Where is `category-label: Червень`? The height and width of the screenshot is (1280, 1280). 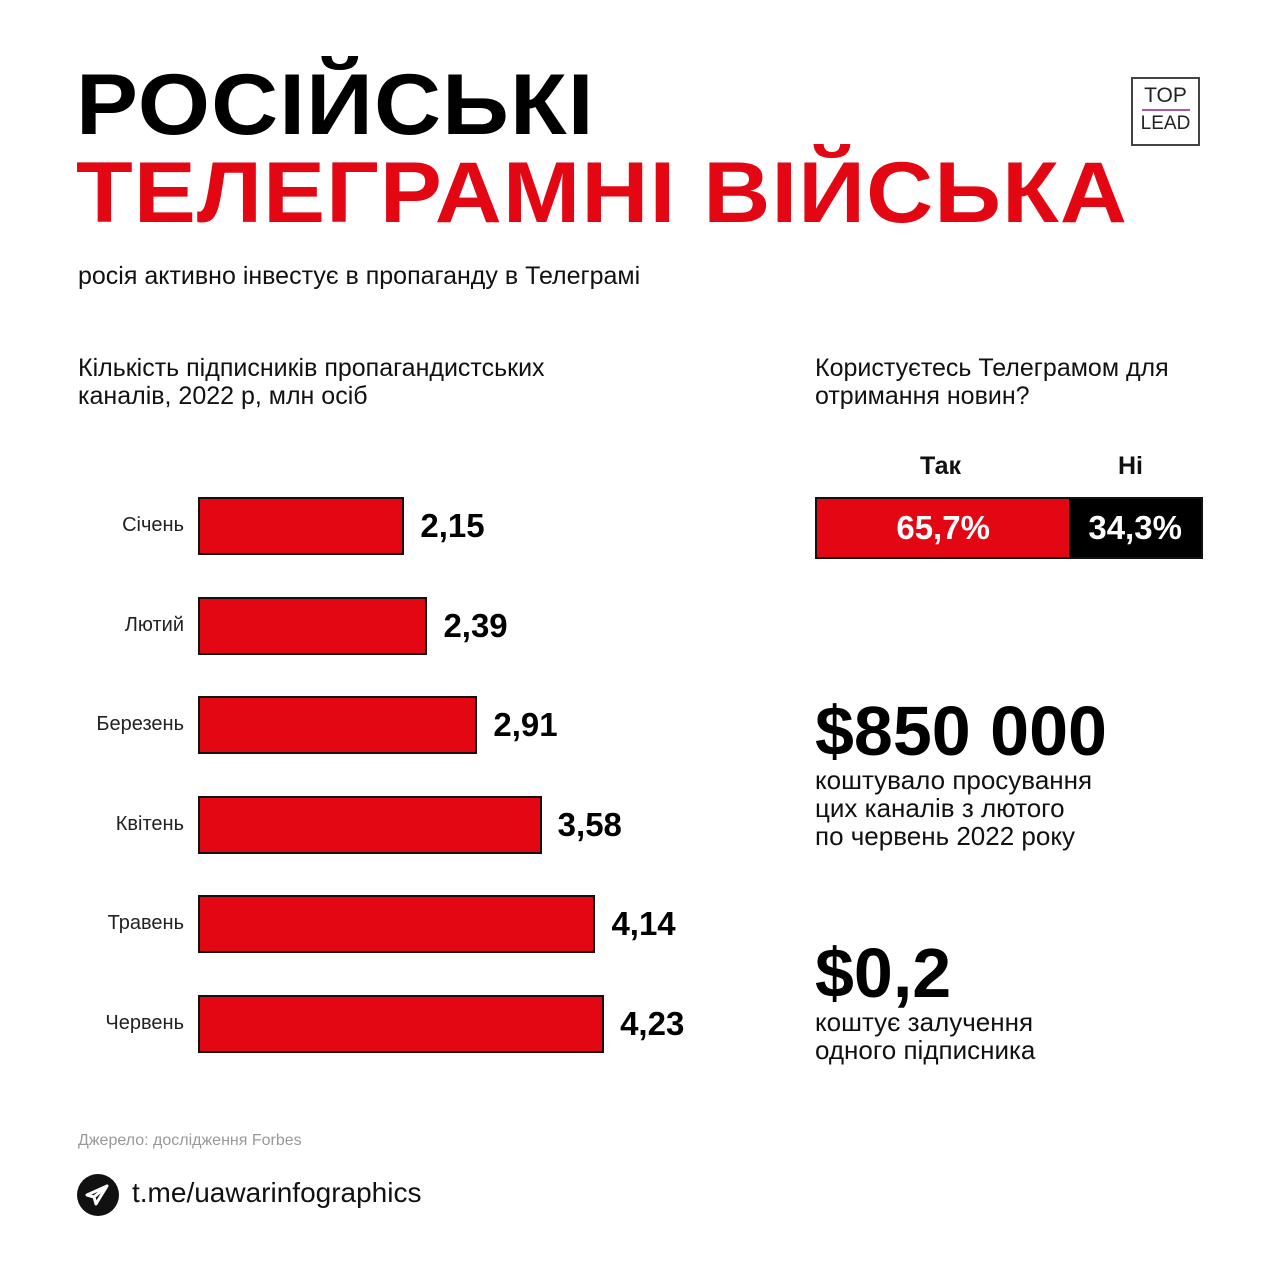 category-label: Червень is located at coordinates (144, 1023).